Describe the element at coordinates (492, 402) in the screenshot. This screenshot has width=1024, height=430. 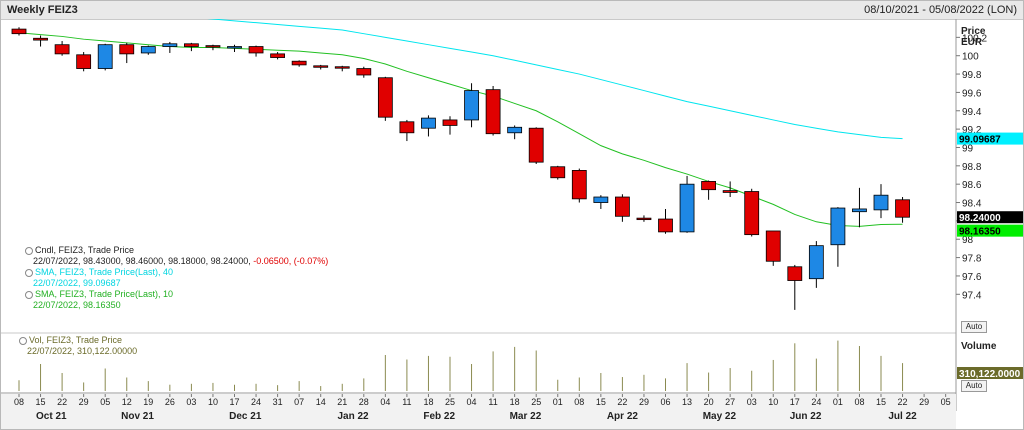
I see `x-tick-label: 11` at that location.